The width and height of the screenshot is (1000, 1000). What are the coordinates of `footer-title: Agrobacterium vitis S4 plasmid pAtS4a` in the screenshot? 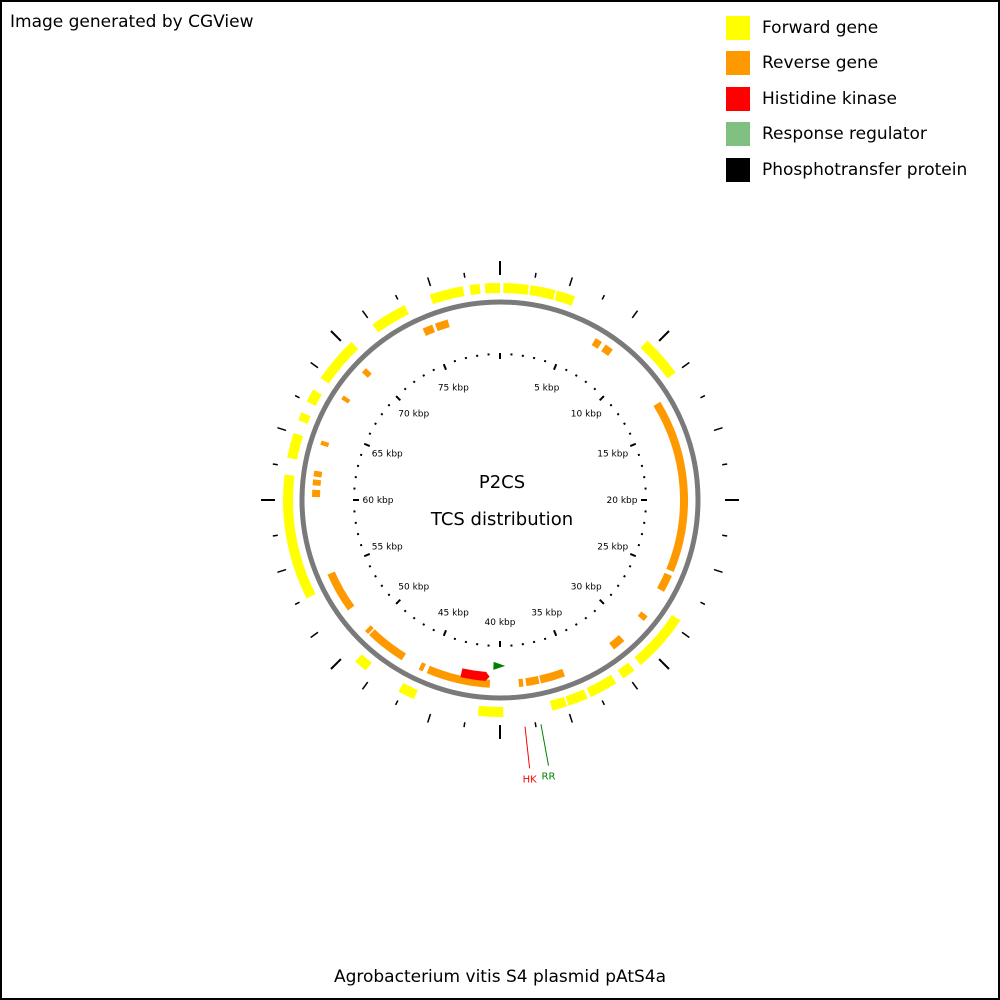 It's located at (500, 977).